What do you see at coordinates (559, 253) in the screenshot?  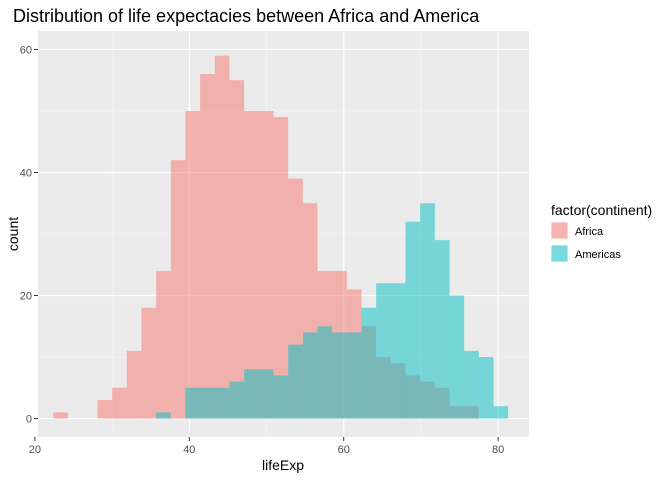 I see `legend-swatch-americas` at bounding box center [559, 253].